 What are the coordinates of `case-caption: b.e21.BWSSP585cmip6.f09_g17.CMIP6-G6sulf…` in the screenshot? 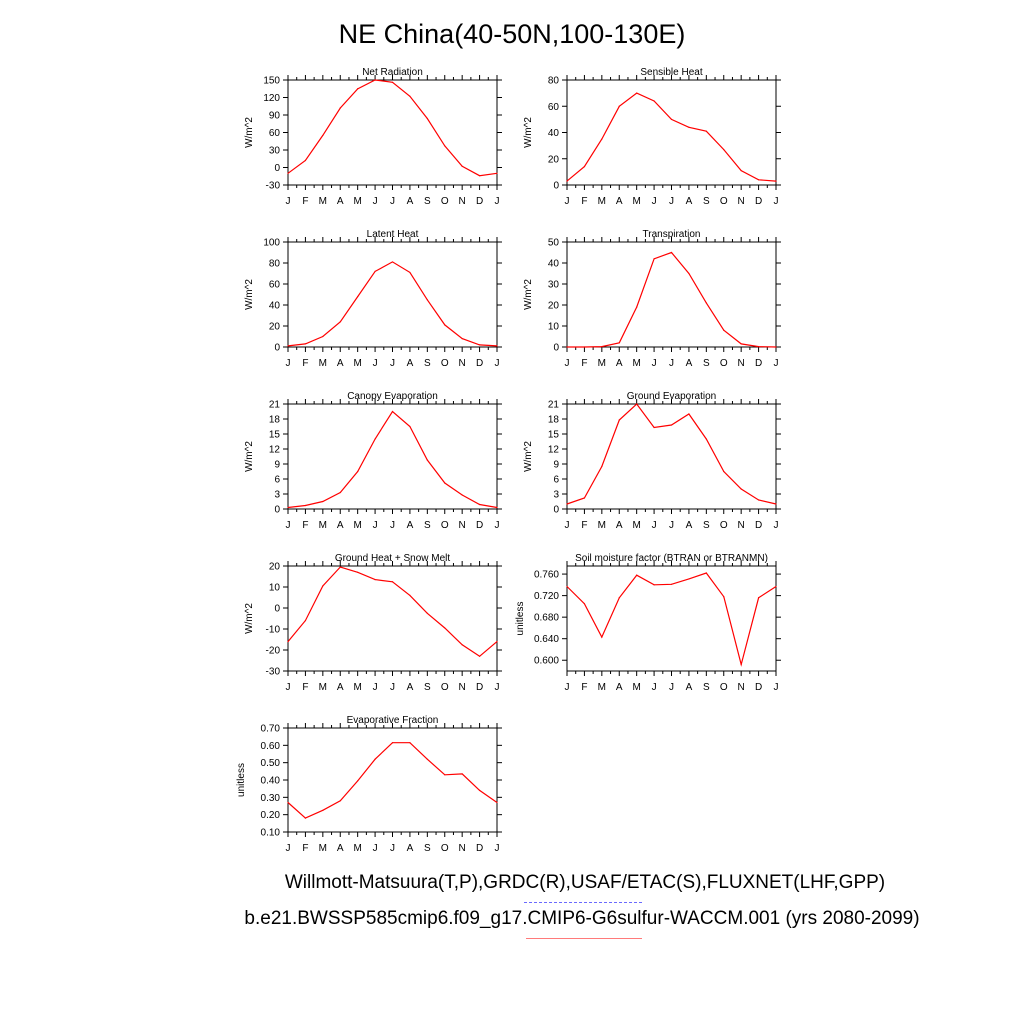 It's located at (582, 918).